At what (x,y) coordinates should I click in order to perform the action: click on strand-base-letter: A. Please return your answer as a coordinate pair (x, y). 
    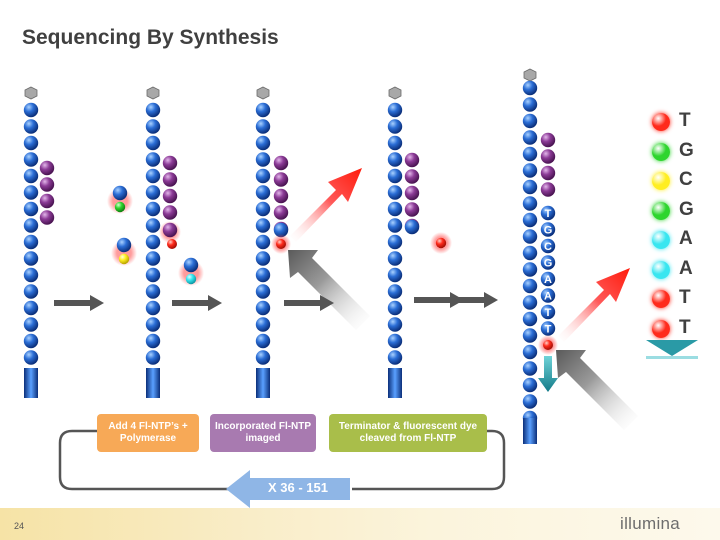
    Looking at the image, I should click on (548, 297).